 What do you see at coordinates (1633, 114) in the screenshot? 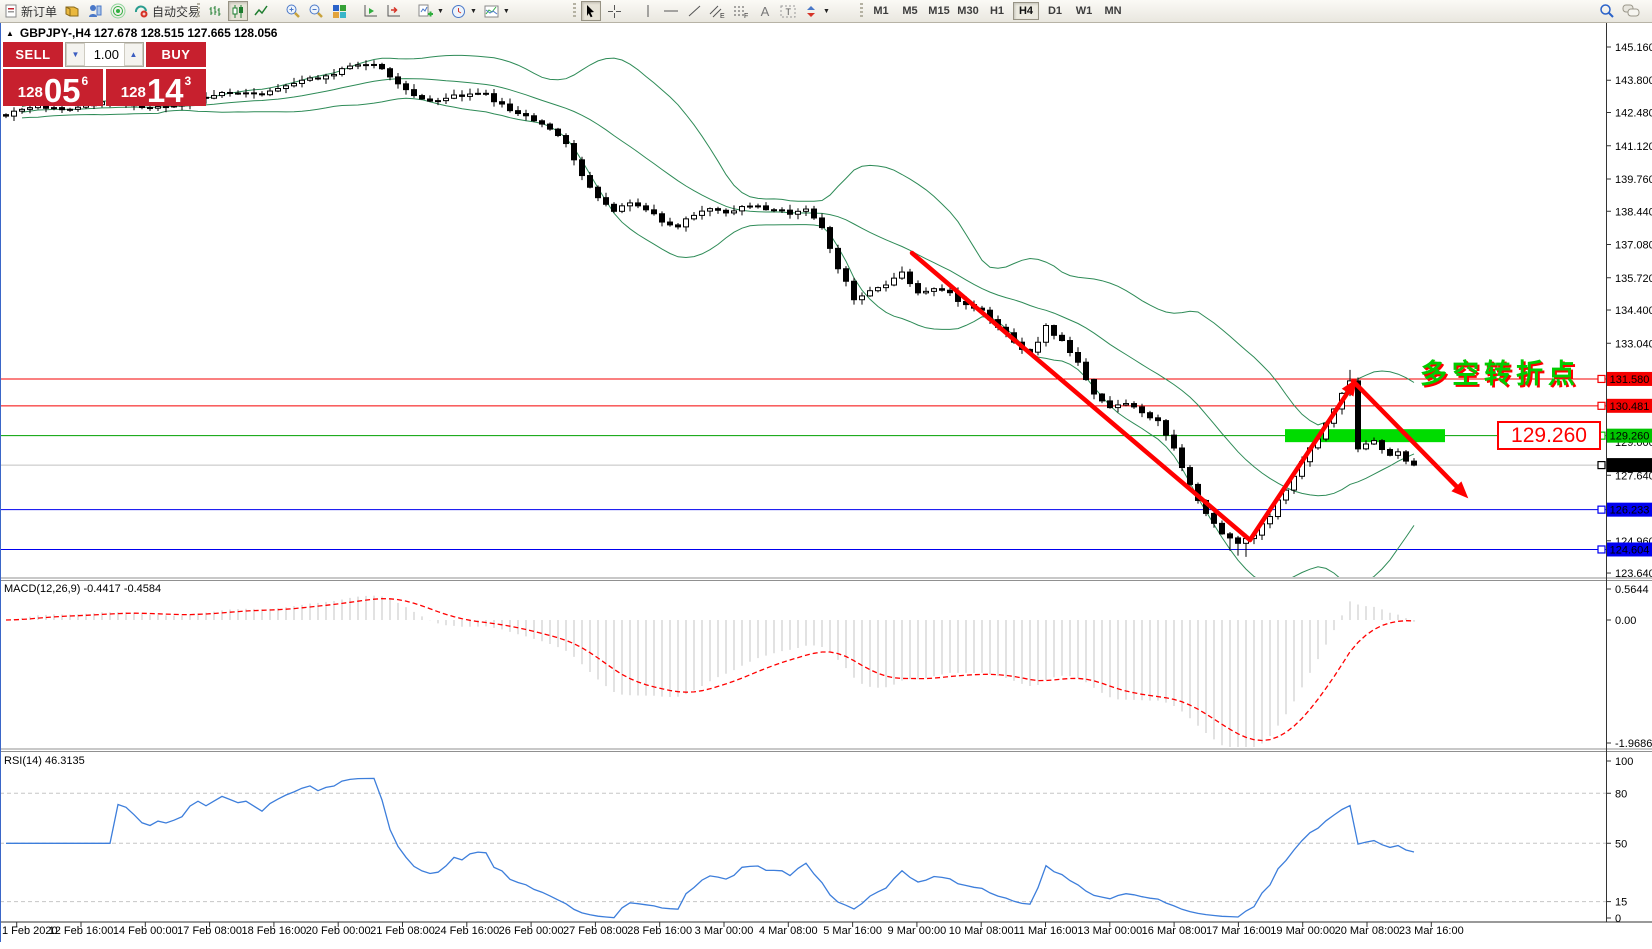
I see `price-tick-label: 142.480` at bounding box center [1633, 114].